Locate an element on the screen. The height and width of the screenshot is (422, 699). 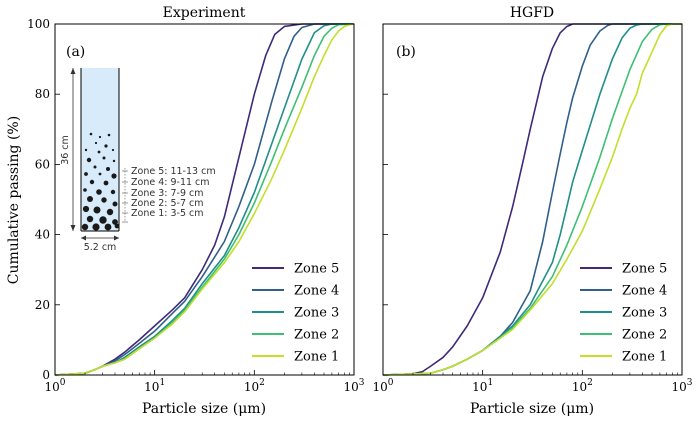
legend-hgfd: Zone 5 Zone 4 Zone 3 Zone 2 Zone 1 is located at coordinates (623, 313).